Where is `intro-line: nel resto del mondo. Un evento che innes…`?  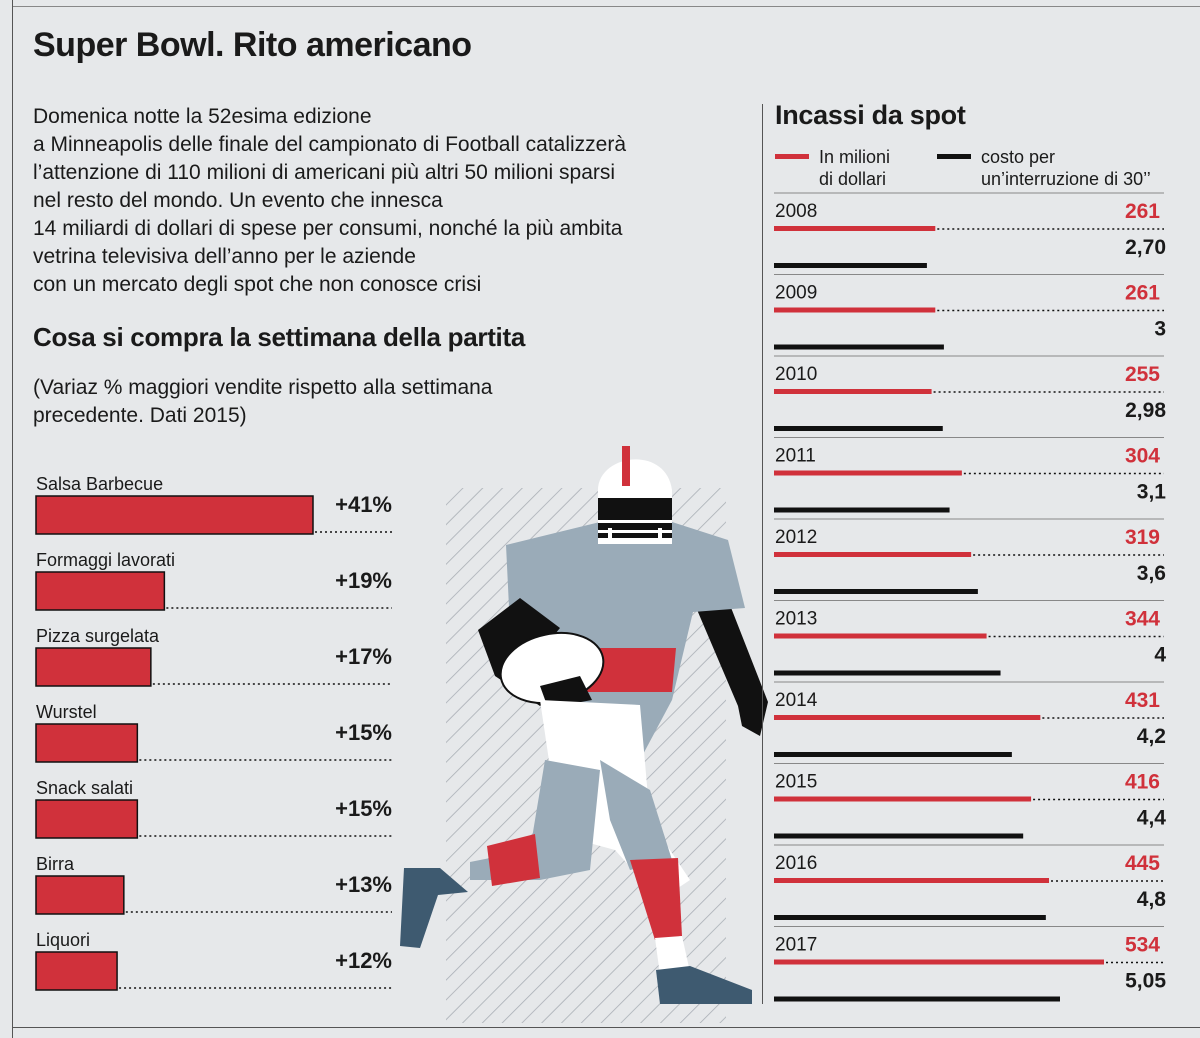 intro-line: nel resto del mondo. Un evento che innes… is located at coordinates (238, 200).